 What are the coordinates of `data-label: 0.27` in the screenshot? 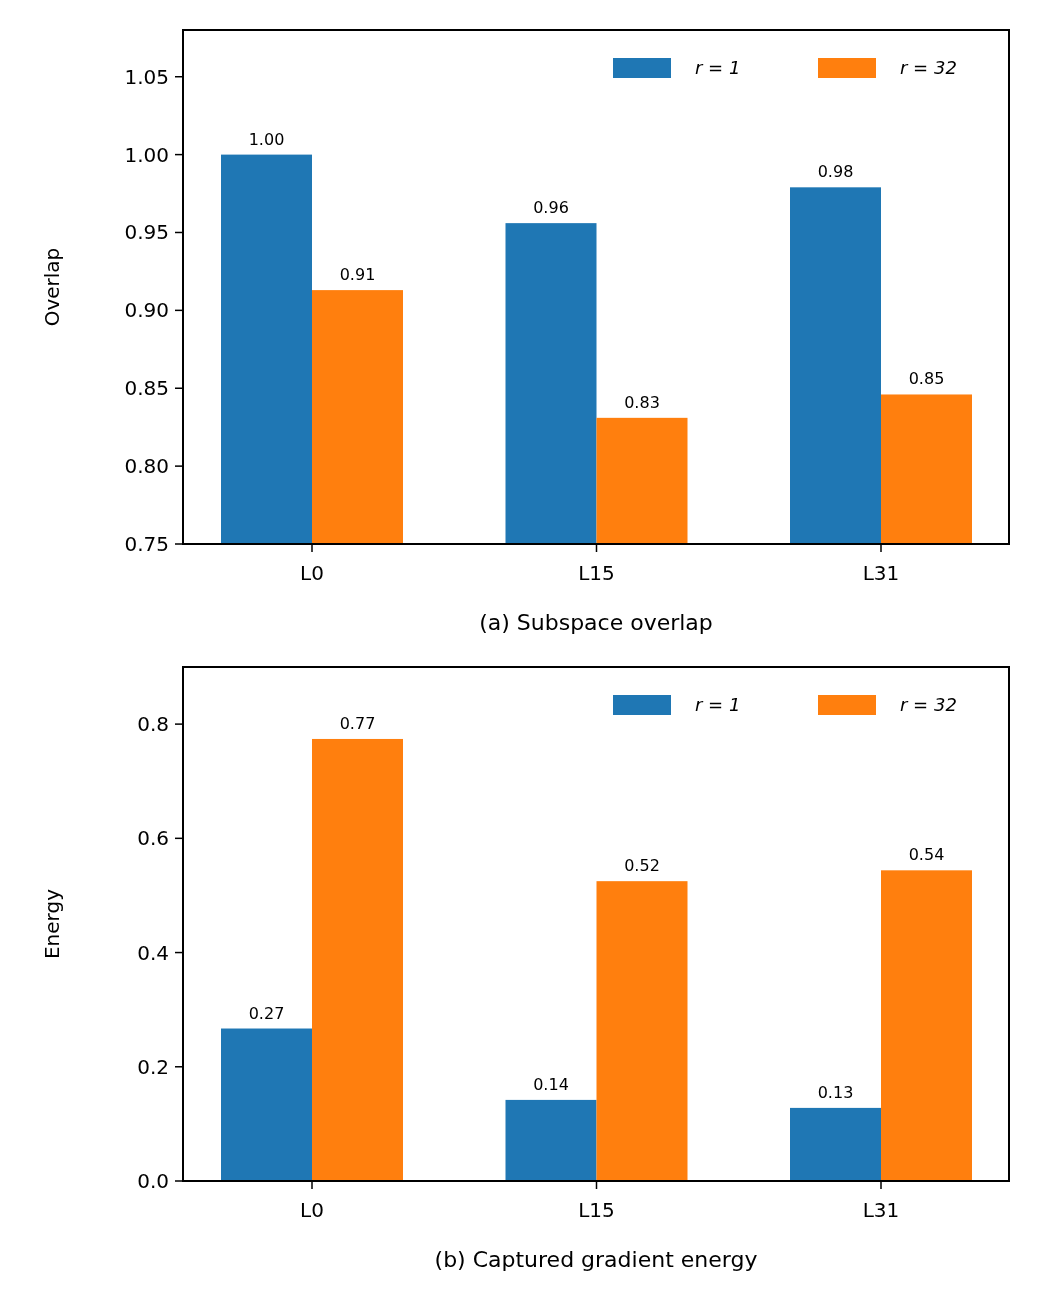 It's located at (266, 1013).